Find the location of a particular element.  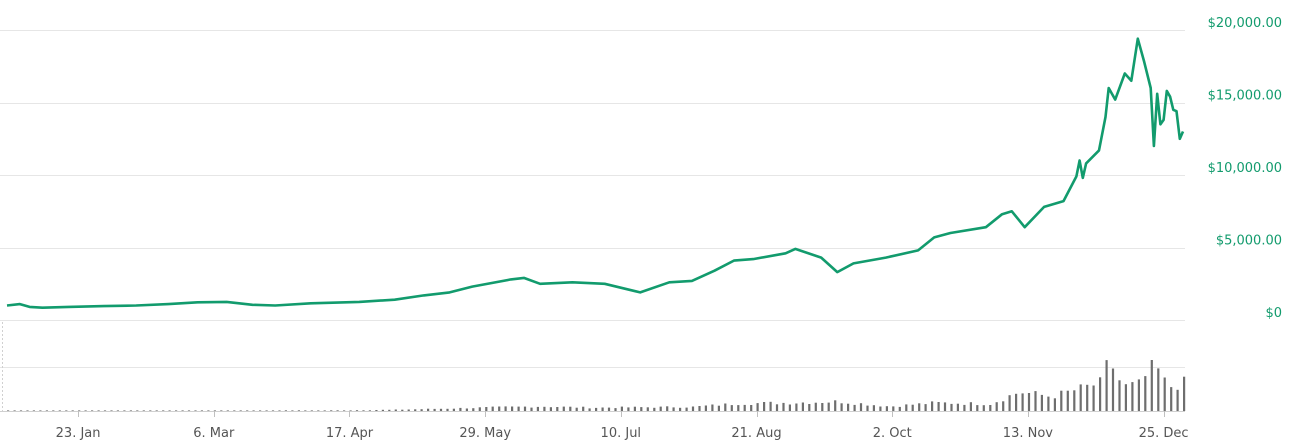

y-tick-label: $0 is located at coordinates (1273, 313).